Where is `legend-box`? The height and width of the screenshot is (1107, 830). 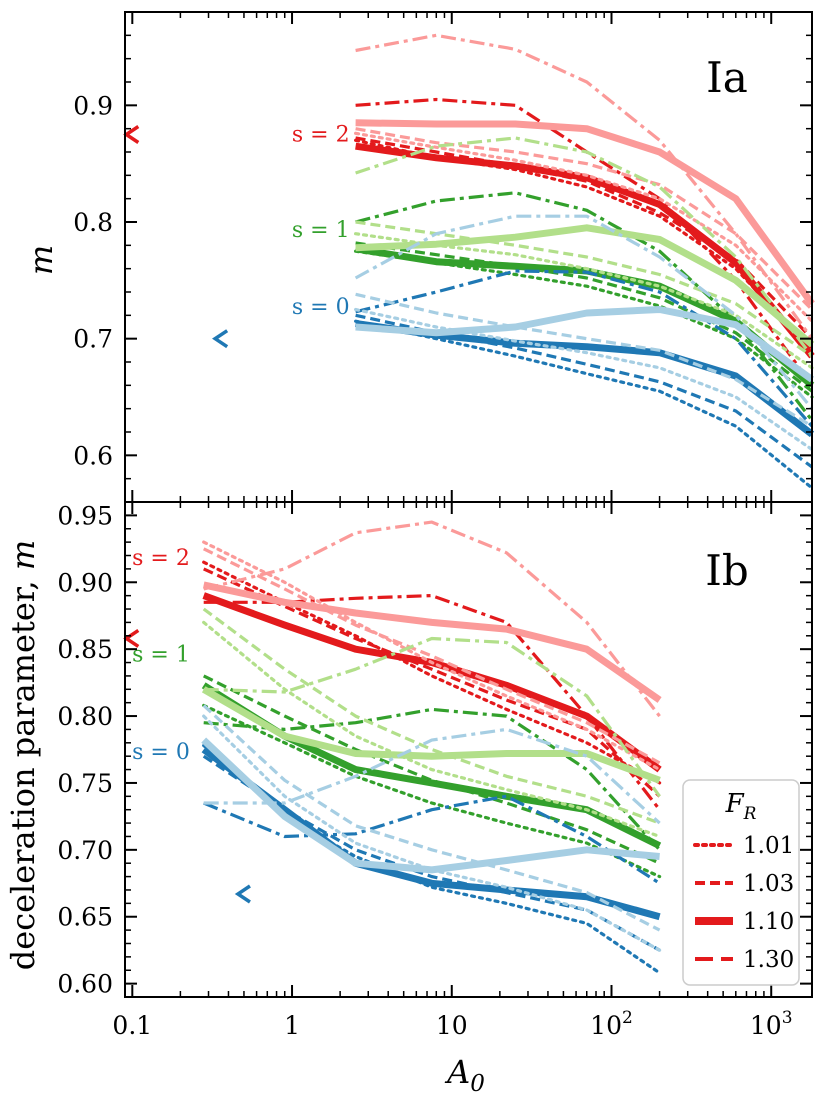
legend-box is located at coordinates (741, 882).